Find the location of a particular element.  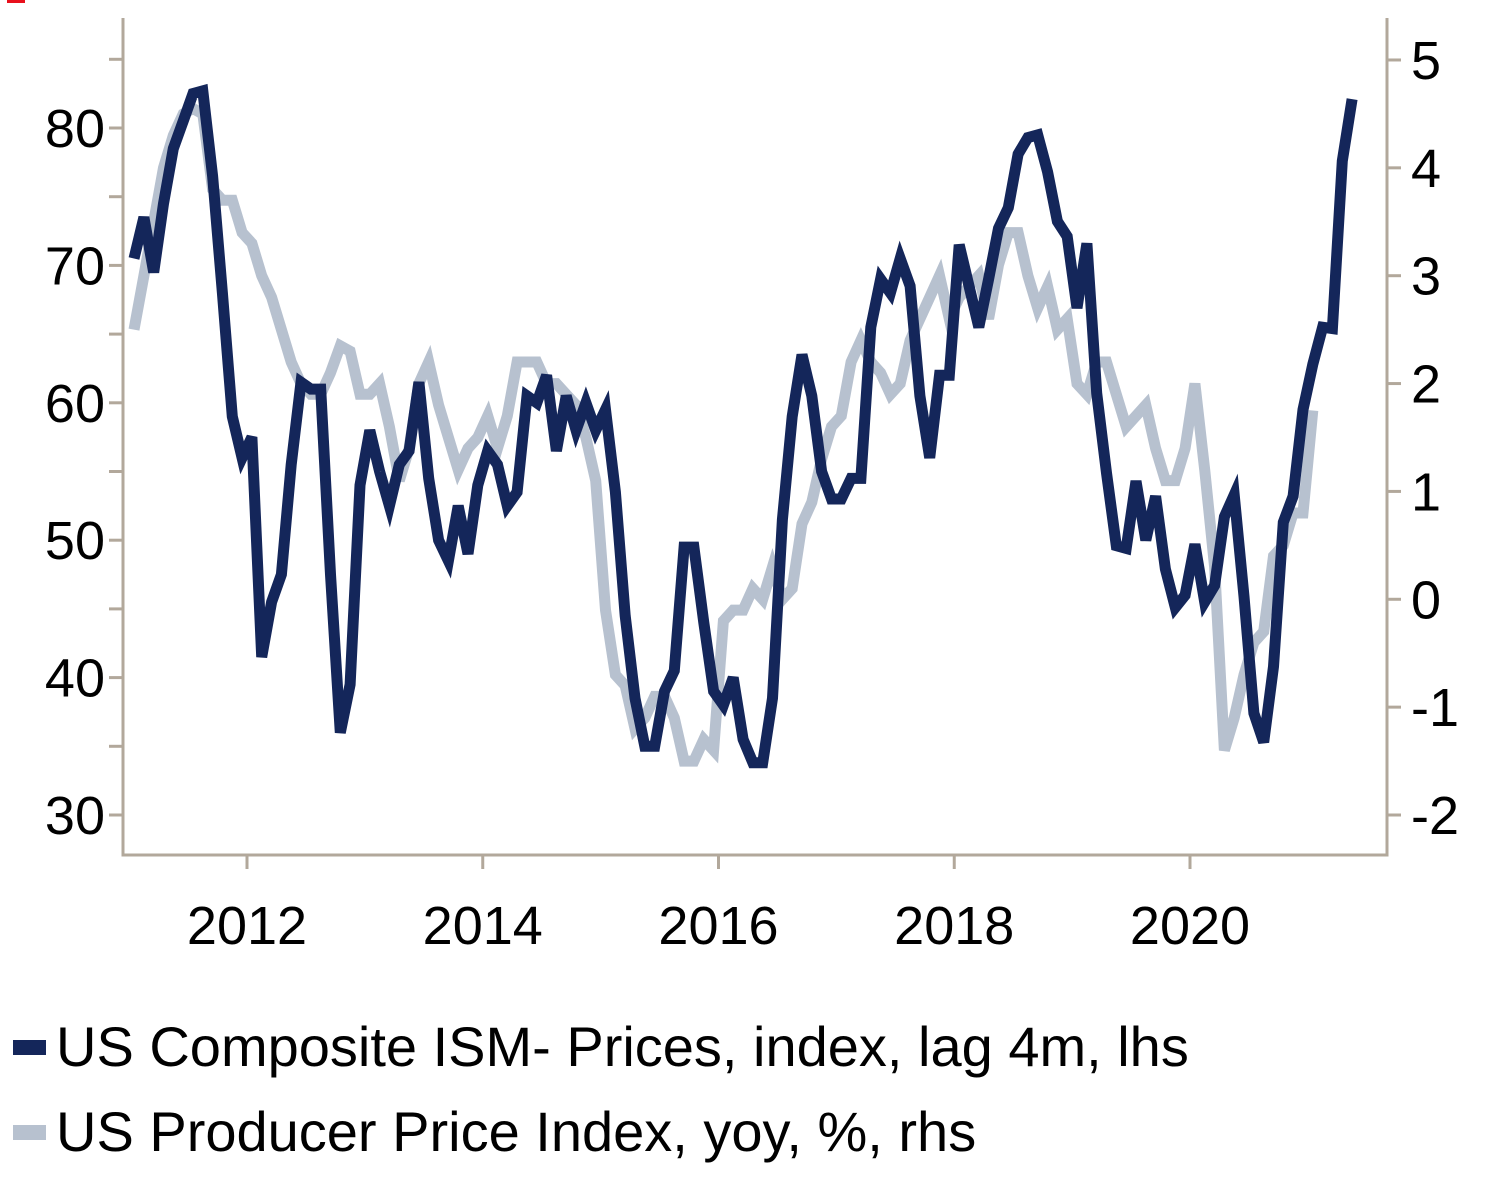

y-axis-right-tick-label: 3 is located at coordinates (1426, 277).